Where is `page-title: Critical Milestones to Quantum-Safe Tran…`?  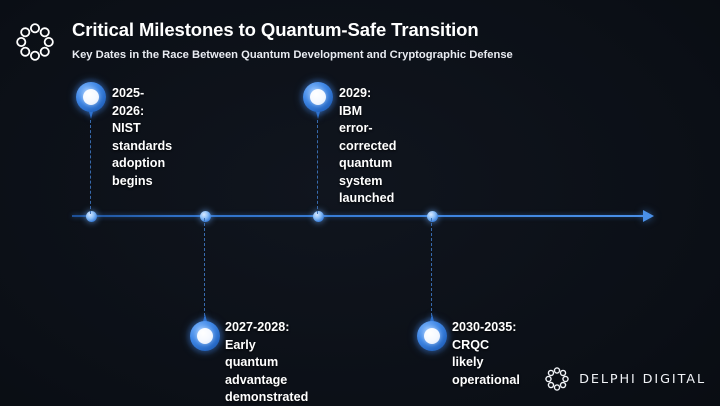 page-title: Critical Milestones to Quantum-Safe Tran… is located at coordinates (275, 29).